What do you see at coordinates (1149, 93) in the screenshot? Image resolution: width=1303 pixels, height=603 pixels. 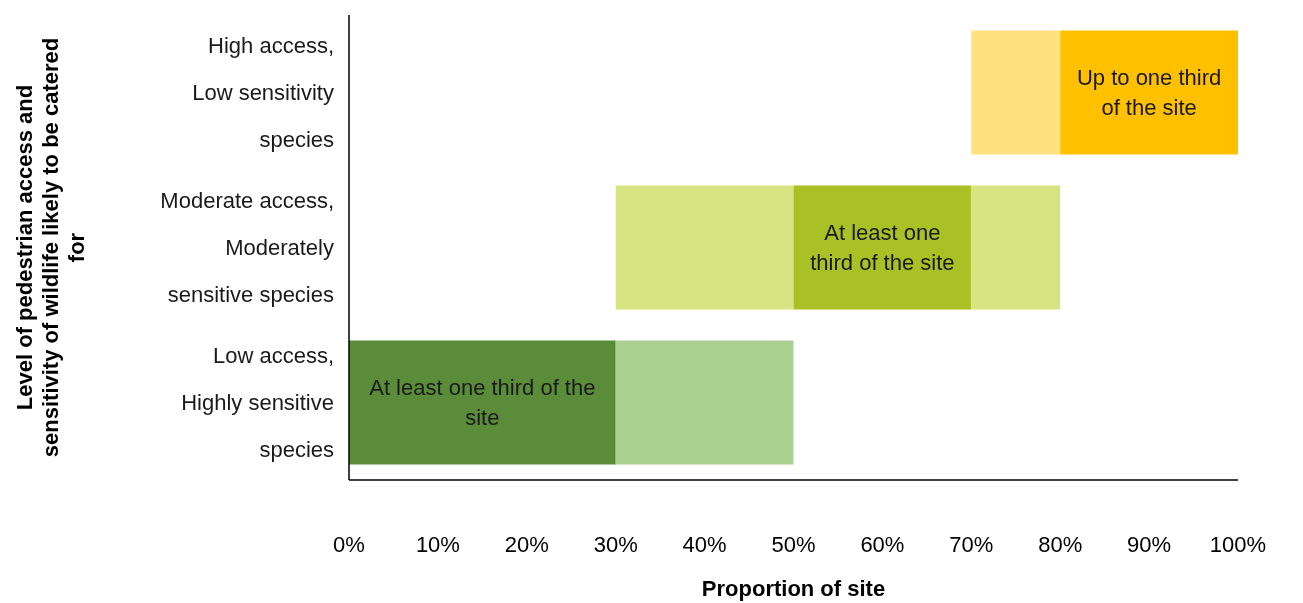 I see `data-label: Up to one third of the site` at bounding box center [1149, 93].